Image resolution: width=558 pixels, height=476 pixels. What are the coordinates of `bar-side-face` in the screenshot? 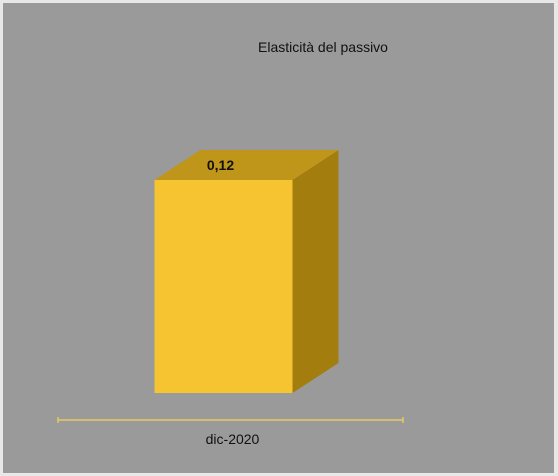 It's located at (315, 271).